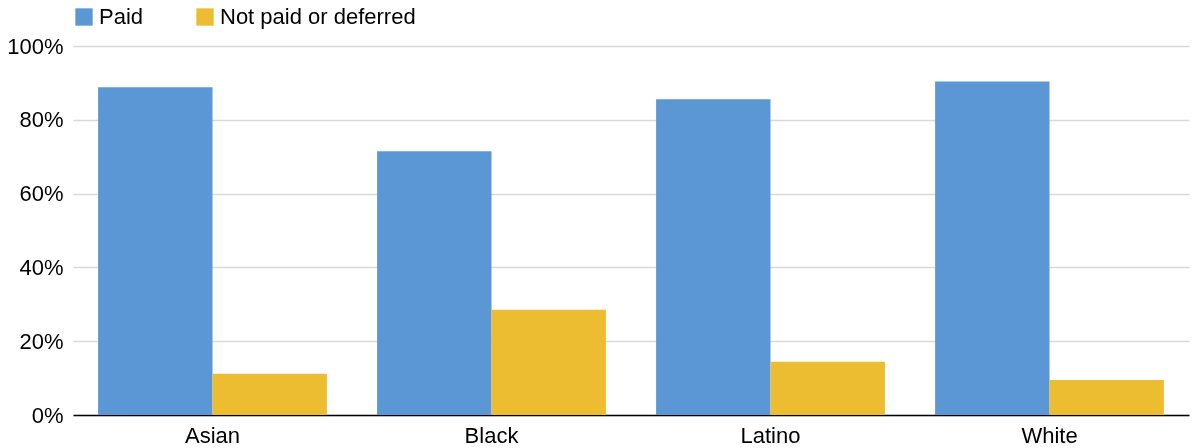 Image resolution: width=1193 pixels, height=448 pixels. Describe the element at coordinates (492, 435) in the screenshot. I see `x-tick-label: Black` at that location.